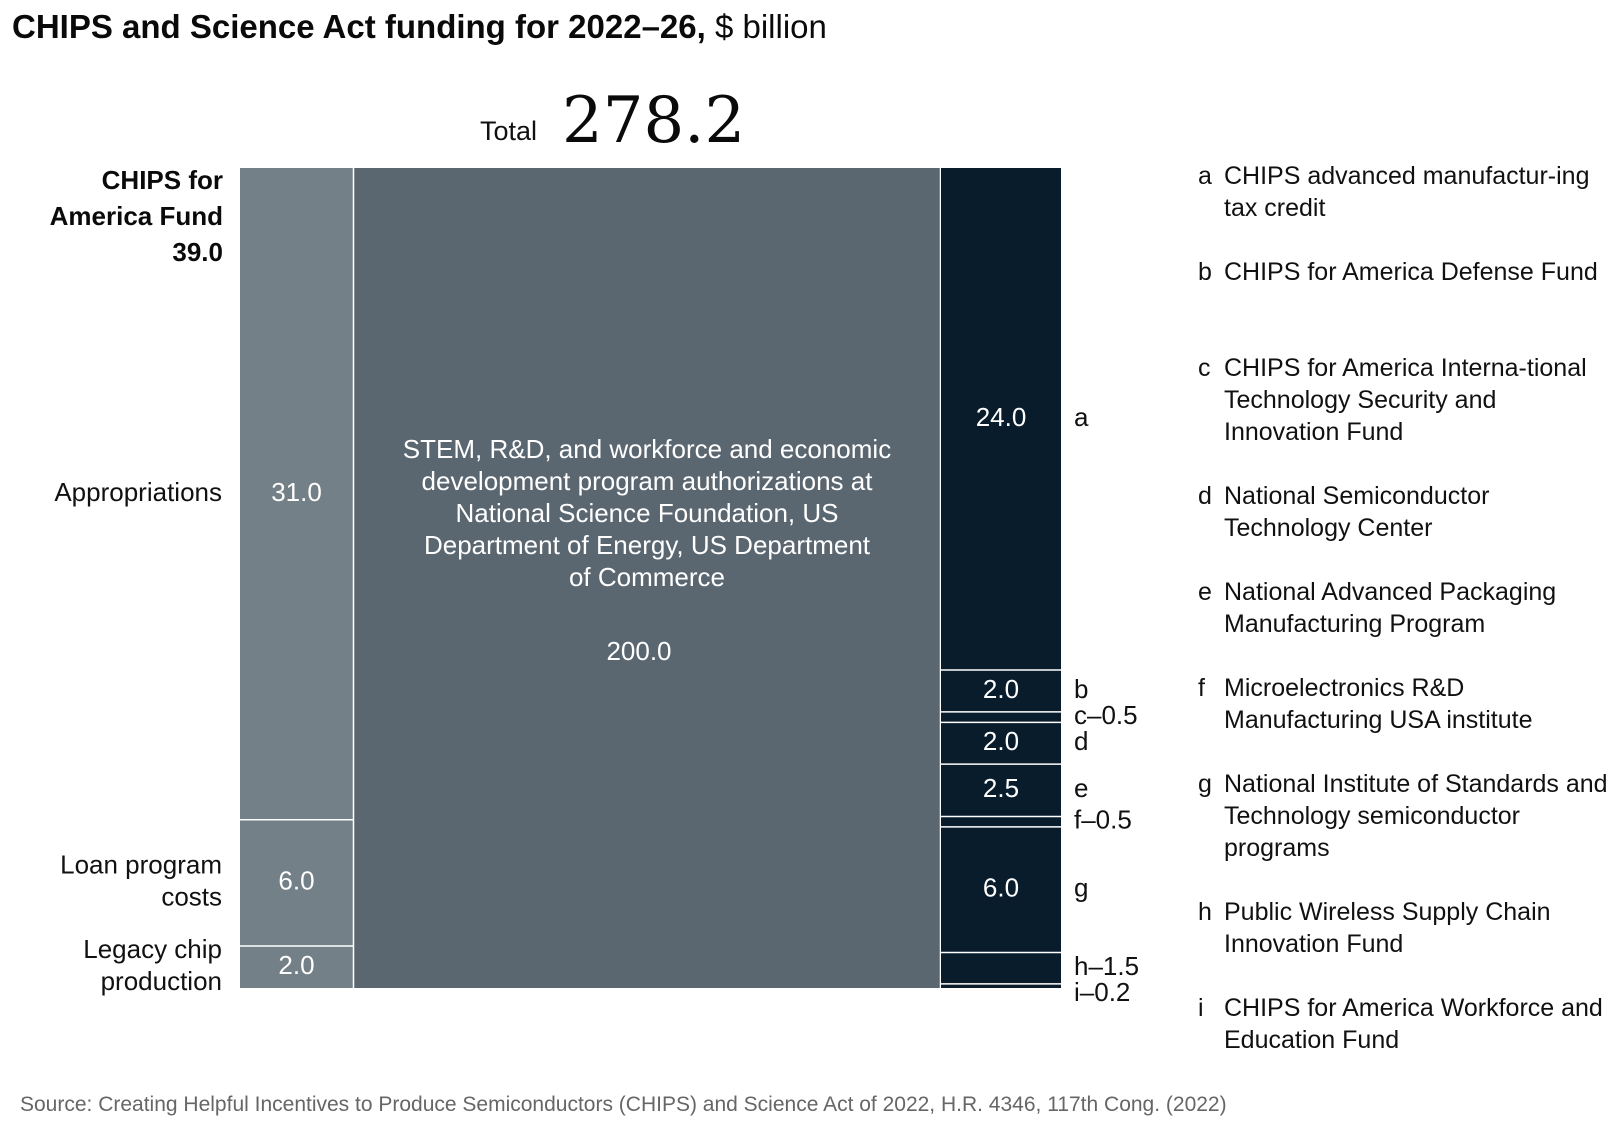 The width and height of the screenshot is (1618, 1134). I want to click on right-bar-f, so click(1001, 821).